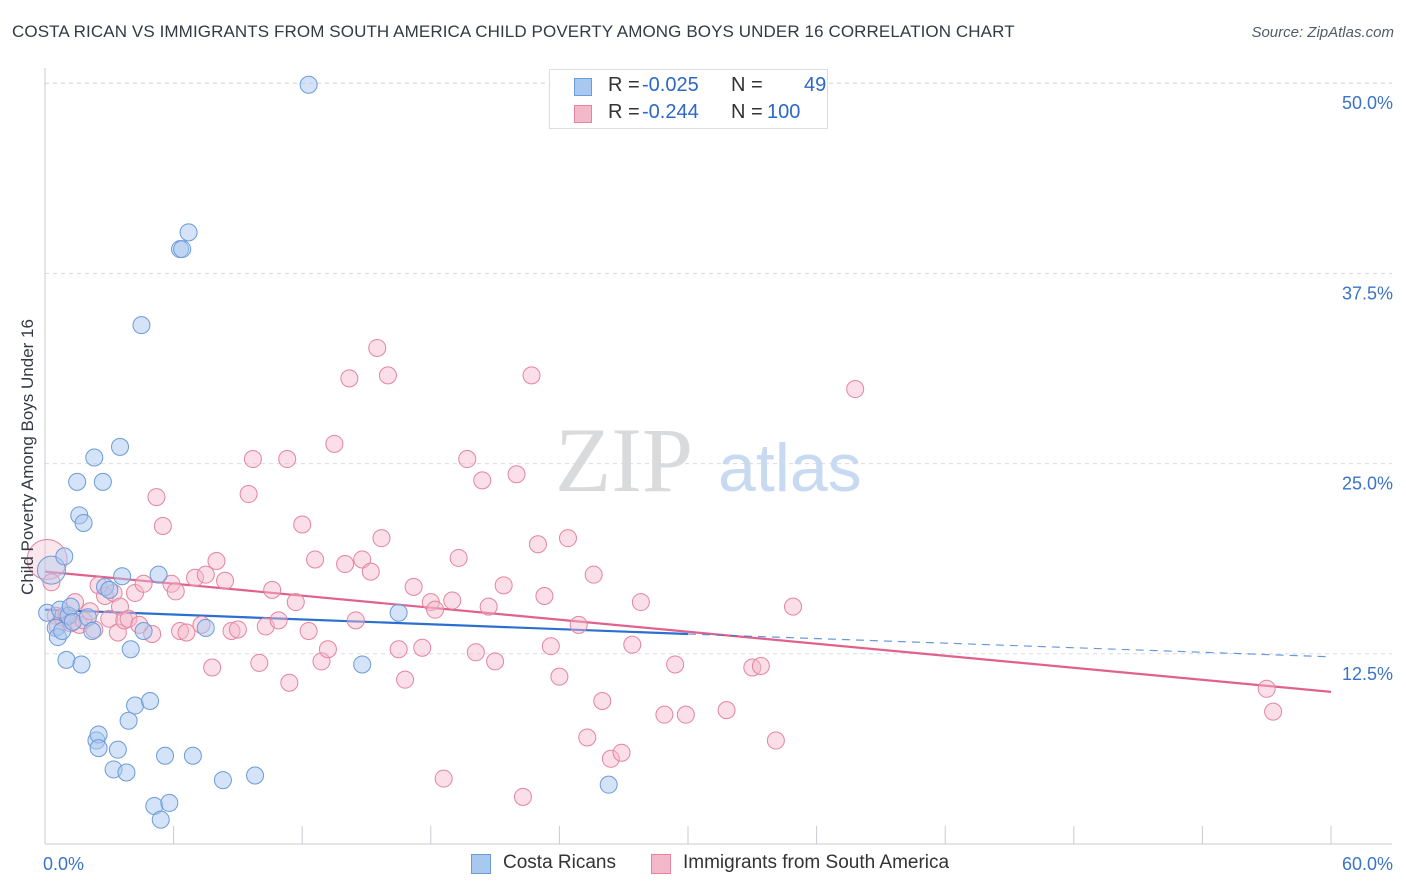 The width and height of the screenshot is (1406, 892). What do you see at coordinates (790, 468) in the screenshot?
I see `watermark-atlas: atlas` at bounding box center [790, 468].